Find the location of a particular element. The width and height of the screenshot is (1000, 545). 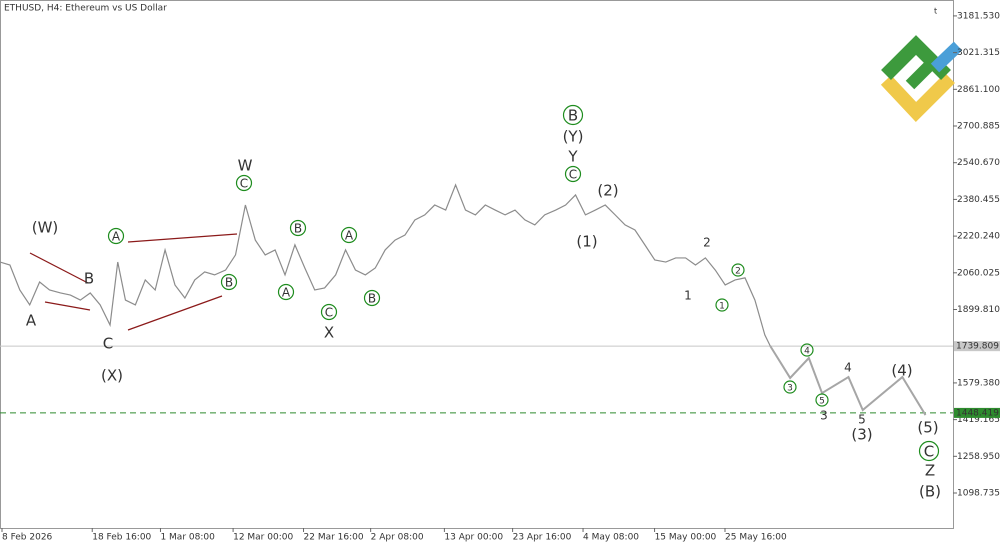

y-tick-label: 1899.810 is located at coordinates (978, 310).